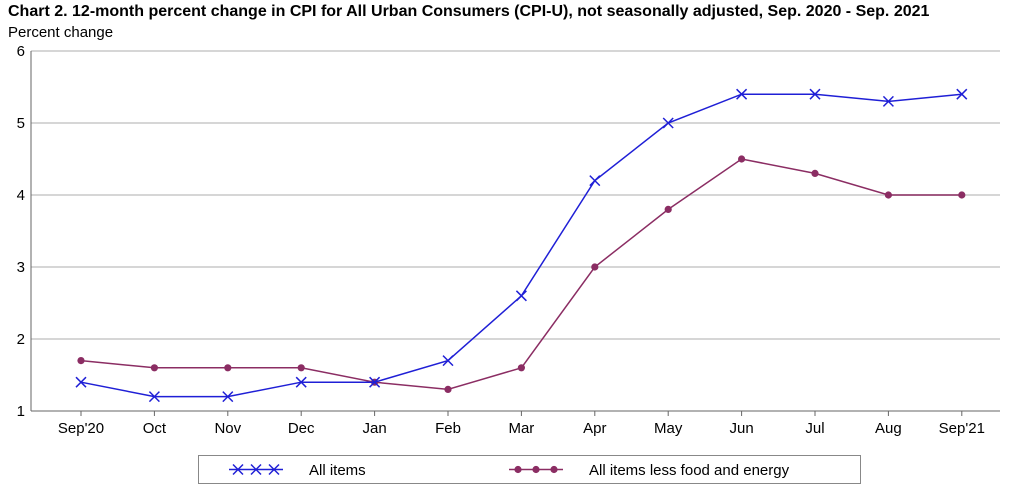 The height and width of the screenshot is (492, 1024). I want to click on x-tick-label: Sep'21, so click(962, 428).